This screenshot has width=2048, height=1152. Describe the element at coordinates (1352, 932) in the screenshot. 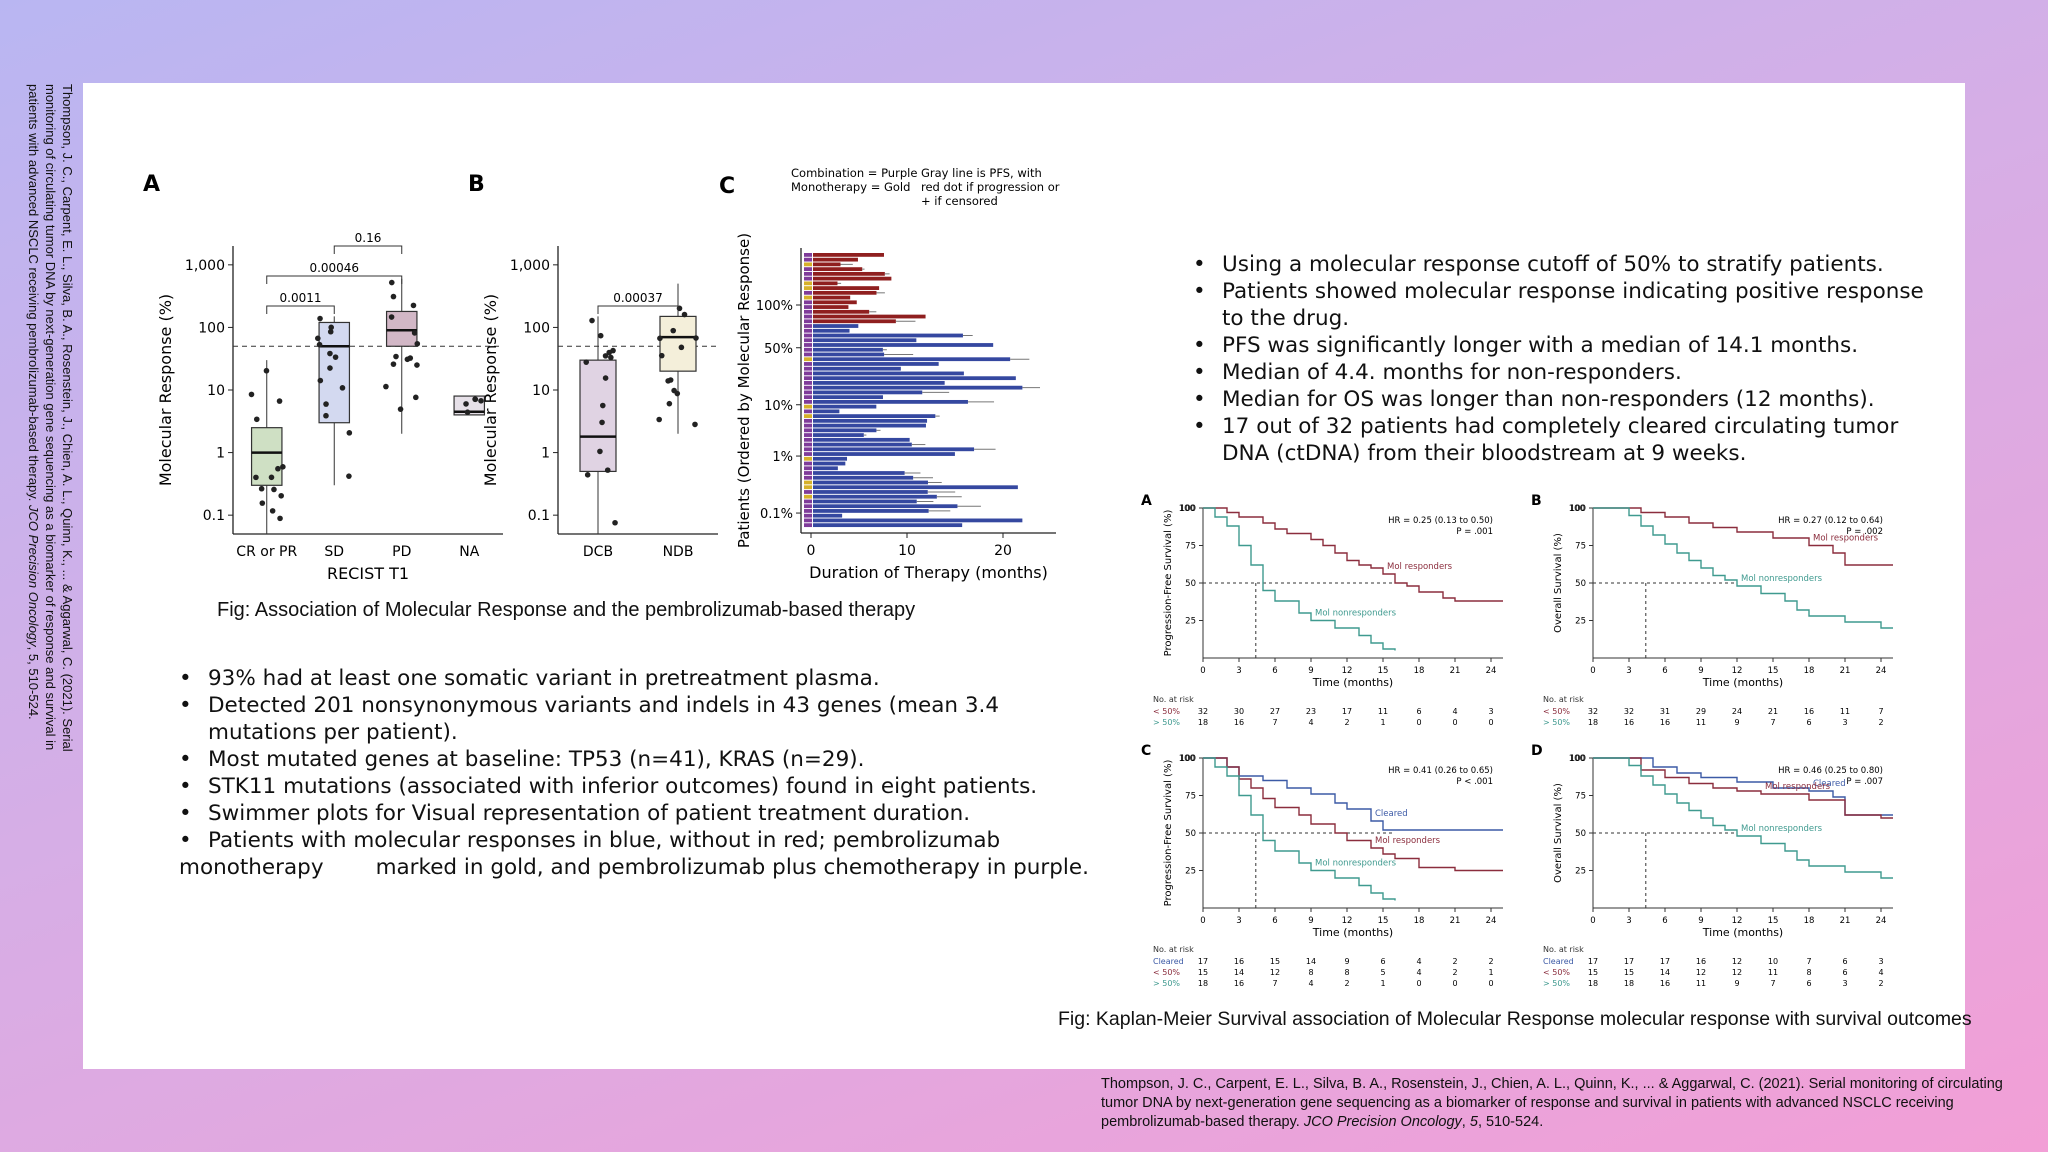

I see `x-axis-title: Time (months)` at that location.